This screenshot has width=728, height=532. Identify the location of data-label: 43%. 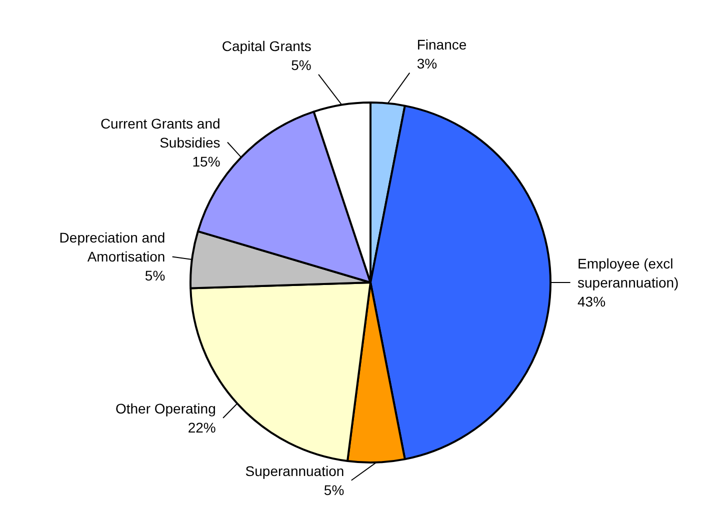
(592, 302).